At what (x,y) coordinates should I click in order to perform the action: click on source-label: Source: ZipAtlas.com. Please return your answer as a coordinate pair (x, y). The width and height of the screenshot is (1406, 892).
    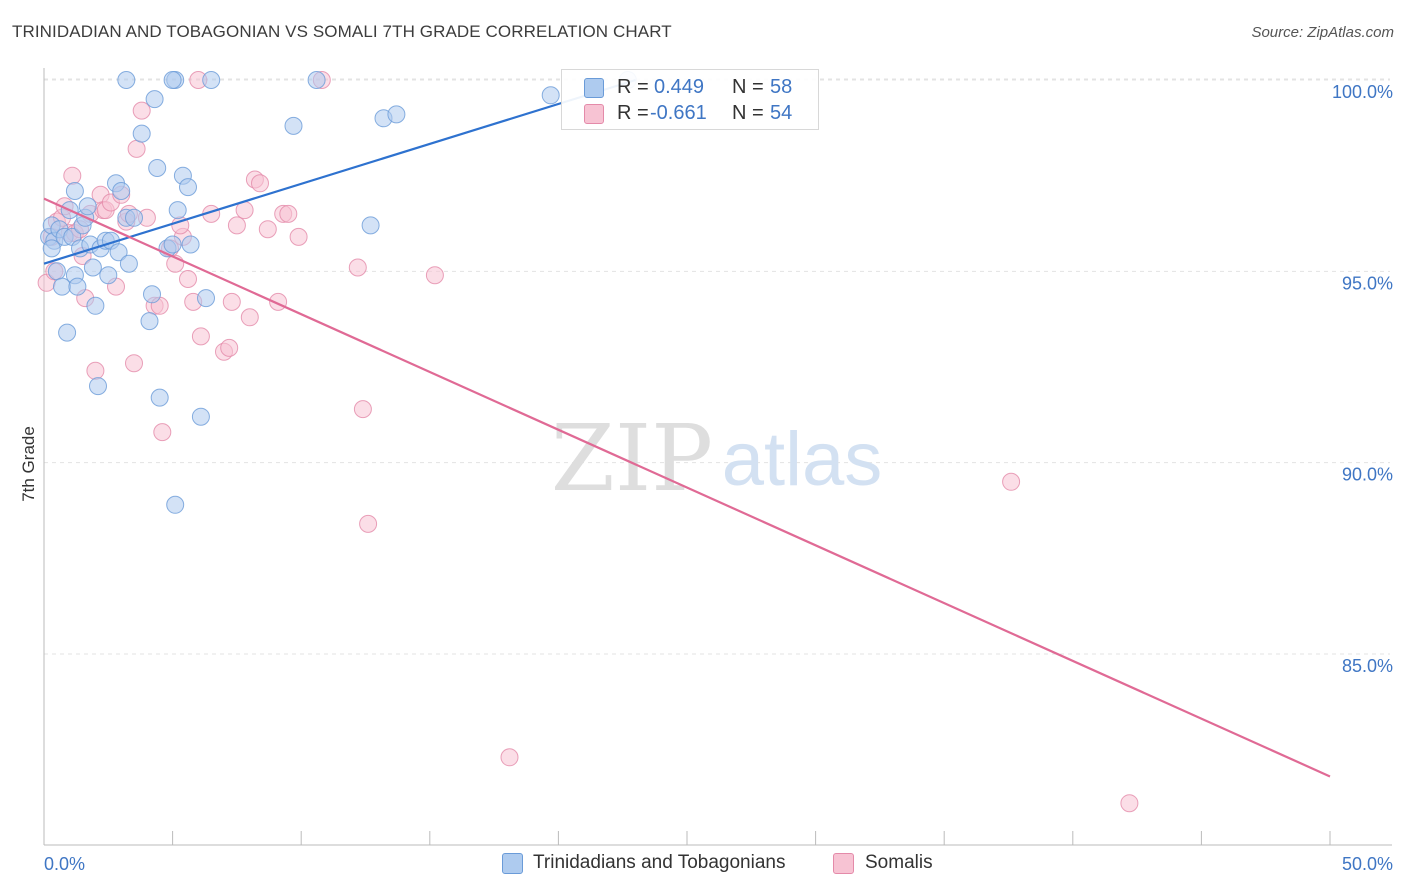
    Looking at the image, I should click on (1322, 32).